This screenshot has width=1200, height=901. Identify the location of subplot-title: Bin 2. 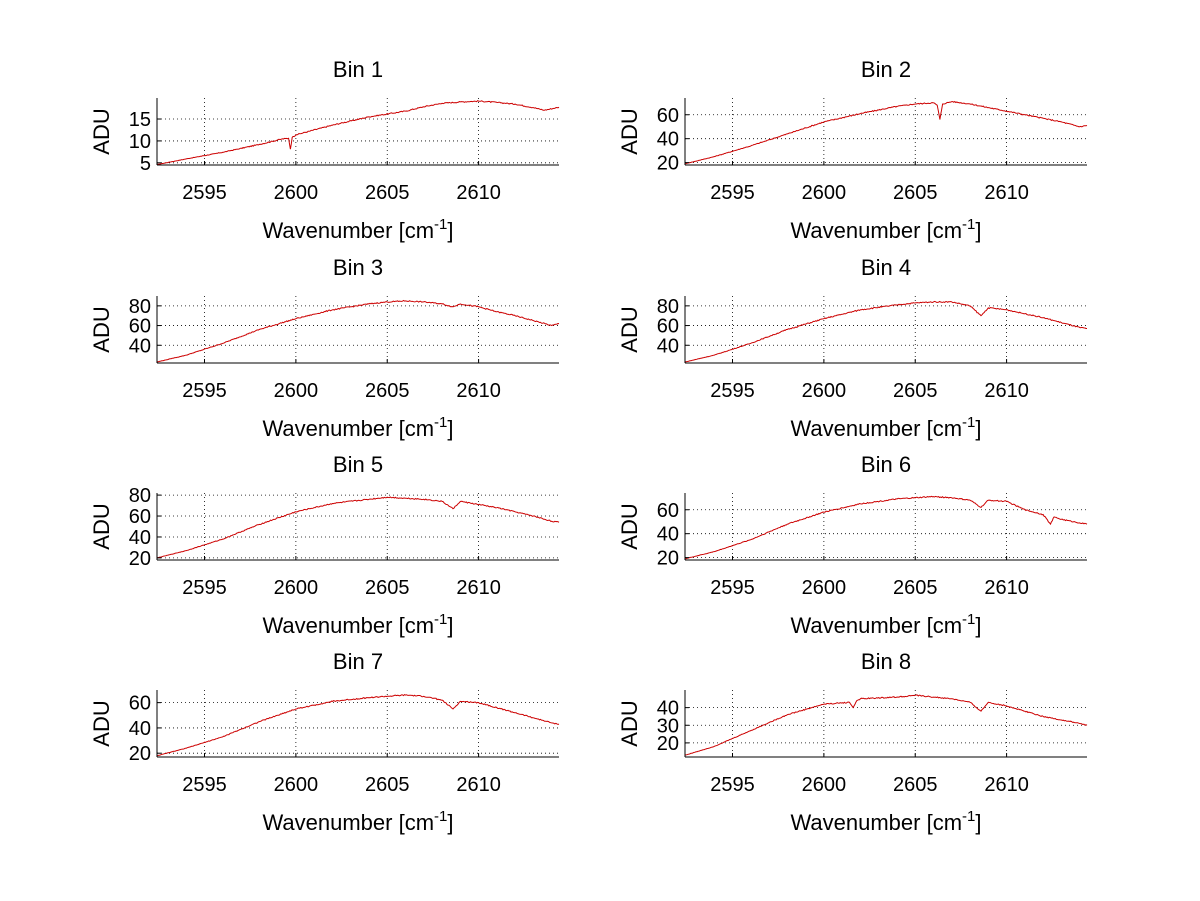
(886, 69).